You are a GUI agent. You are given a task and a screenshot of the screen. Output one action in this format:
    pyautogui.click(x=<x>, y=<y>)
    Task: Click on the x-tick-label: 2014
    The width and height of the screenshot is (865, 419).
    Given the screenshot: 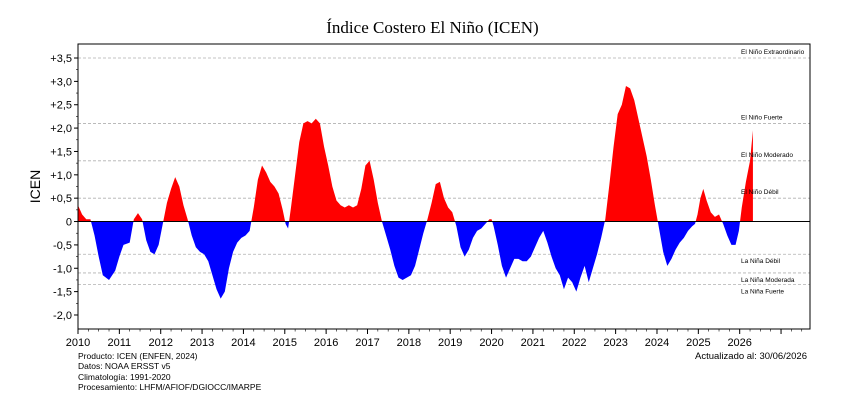 What is the action you would take?
    pyautogui.click(x=243, y=343)
    